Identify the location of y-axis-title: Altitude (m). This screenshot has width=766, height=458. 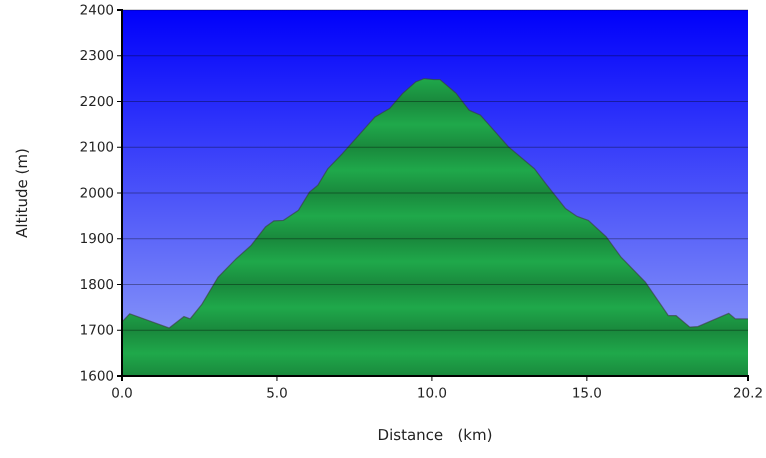
(22, 193).